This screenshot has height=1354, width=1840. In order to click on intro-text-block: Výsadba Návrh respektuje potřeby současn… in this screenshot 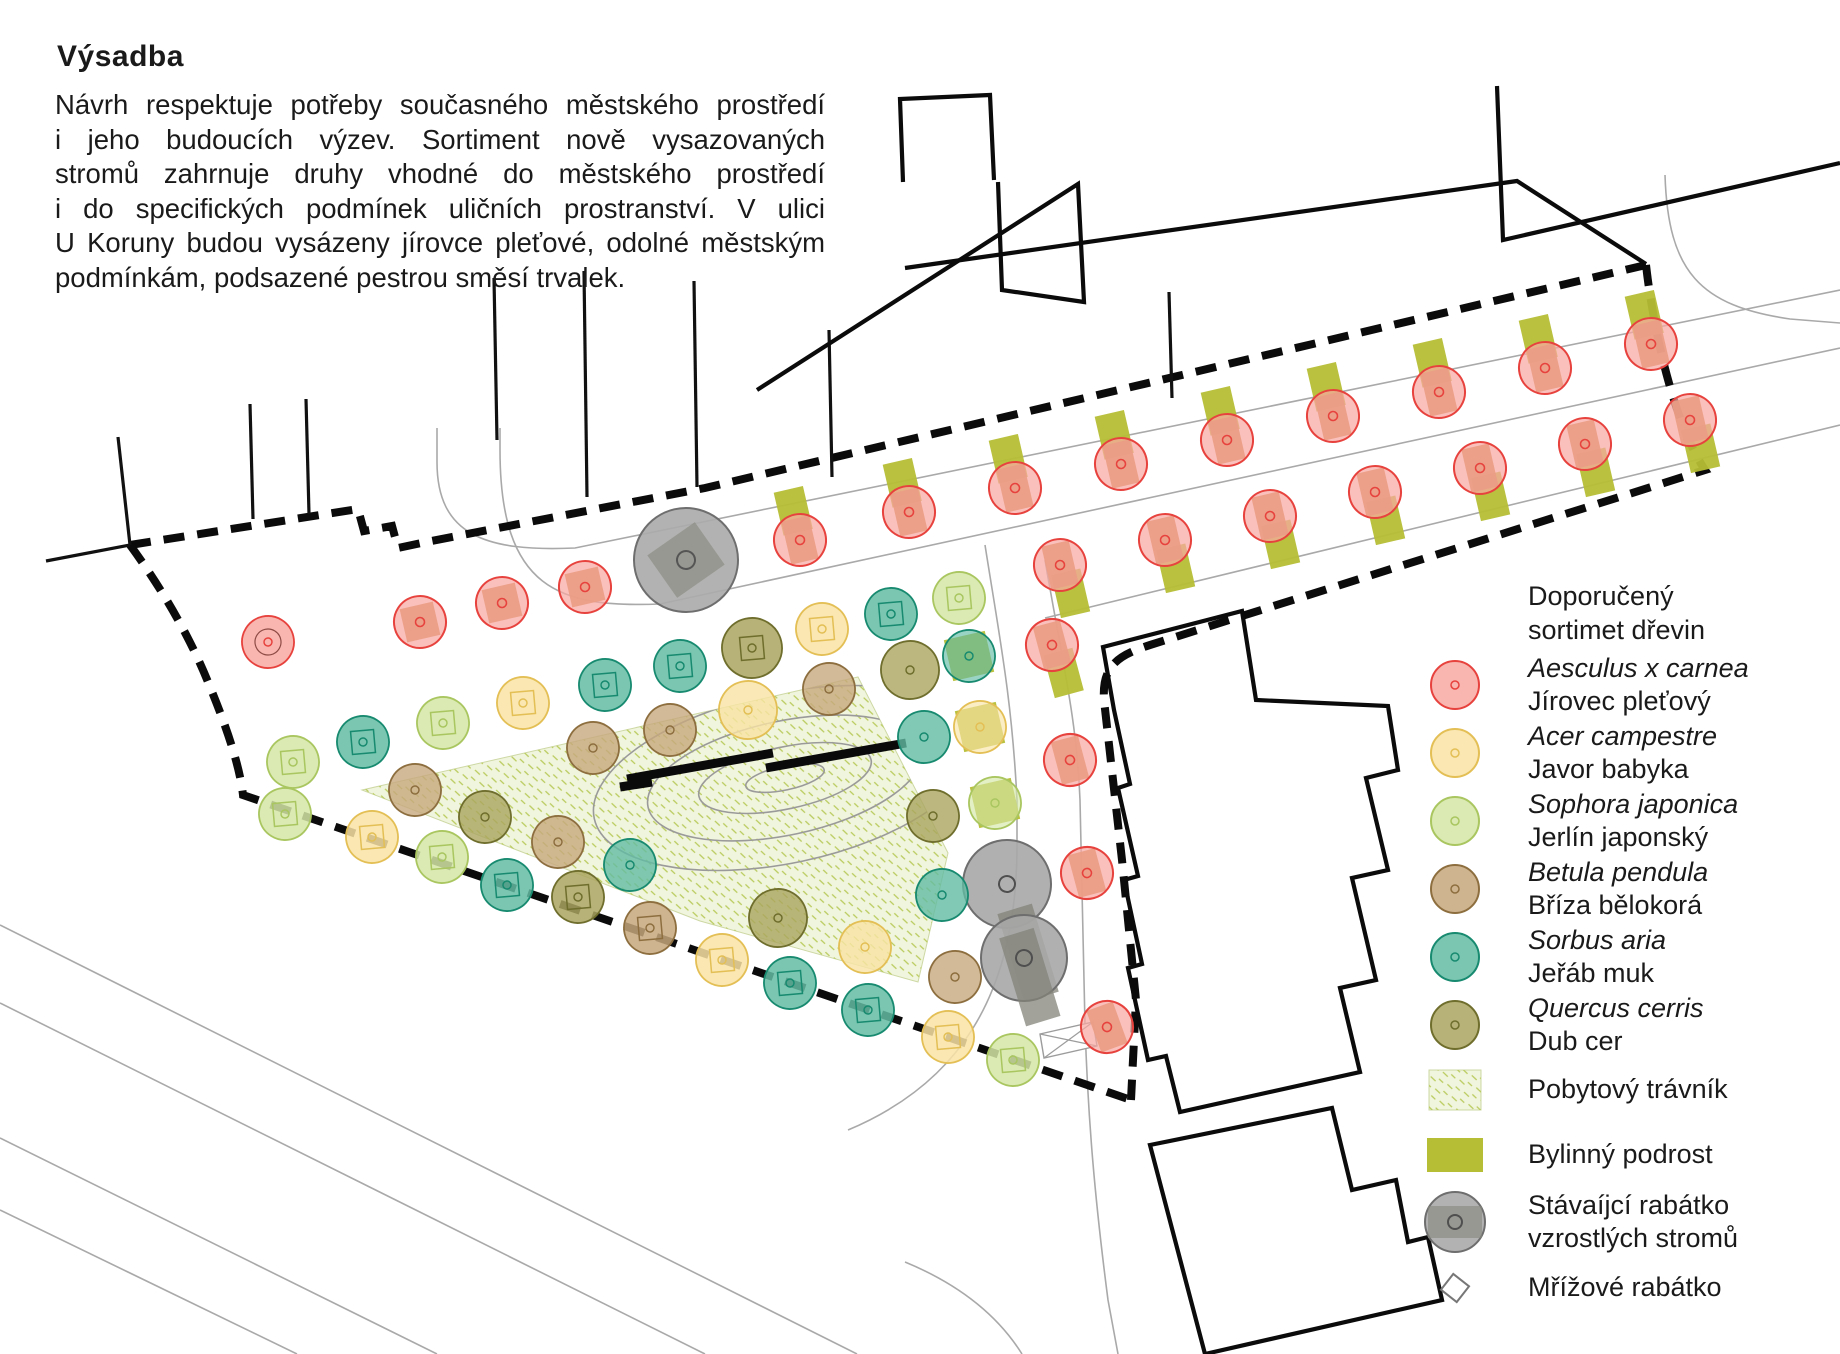, I will do `click(442, 168)`.